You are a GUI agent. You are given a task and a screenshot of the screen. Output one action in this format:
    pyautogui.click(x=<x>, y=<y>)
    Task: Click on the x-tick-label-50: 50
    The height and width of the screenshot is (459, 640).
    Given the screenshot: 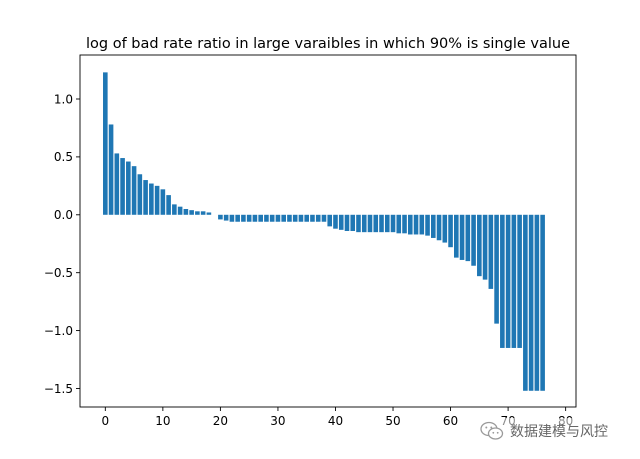 What is the action you would take?
    pyautogui.click(x=392, y=421)
    